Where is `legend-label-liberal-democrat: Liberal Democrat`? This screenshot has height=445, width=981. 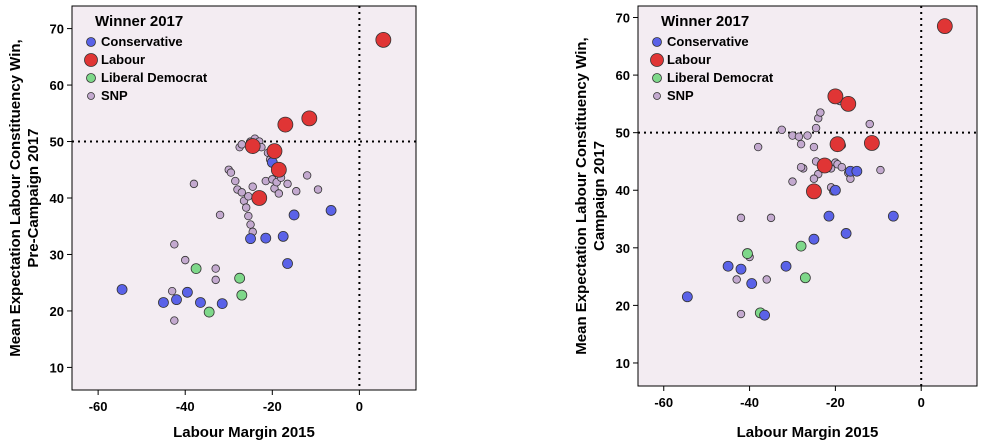 legend-label-liberal-democrat: Liberal Democrat is located at coordinates (154, 77).